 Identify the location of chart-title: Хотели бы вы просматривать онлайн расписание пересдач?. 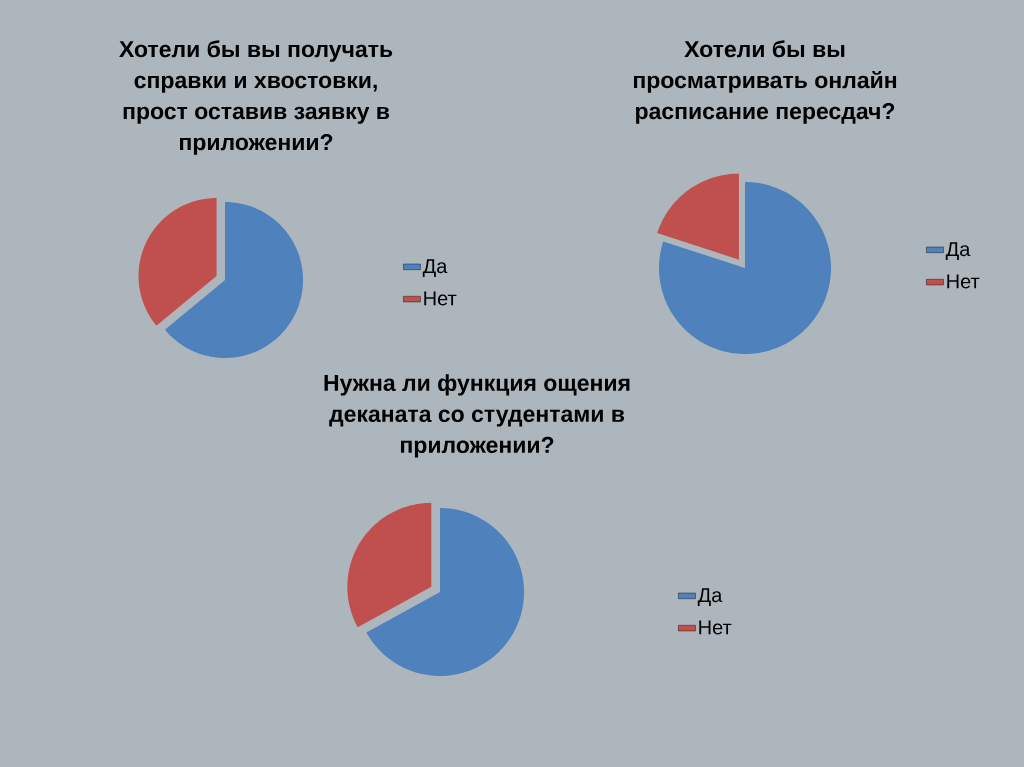
(765, 82).